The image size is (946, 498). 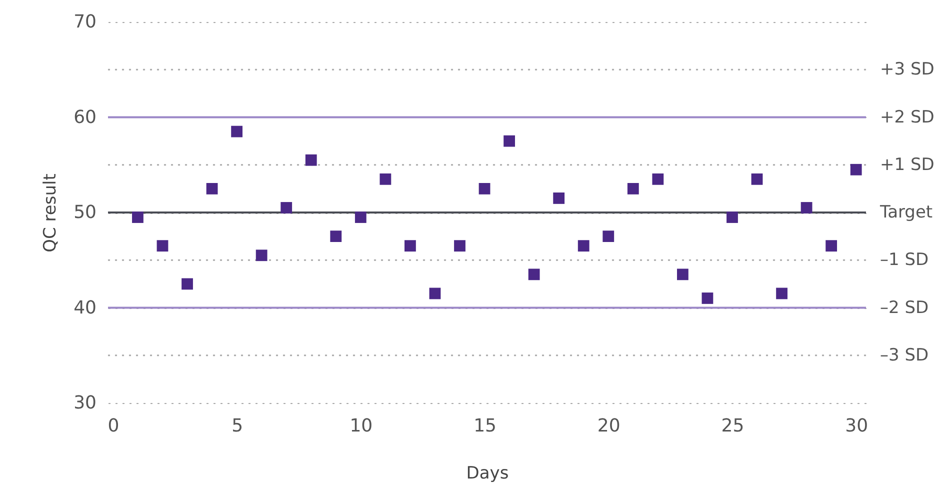 I want to click on x-tick-label: 15, so click(x=485, y=426).